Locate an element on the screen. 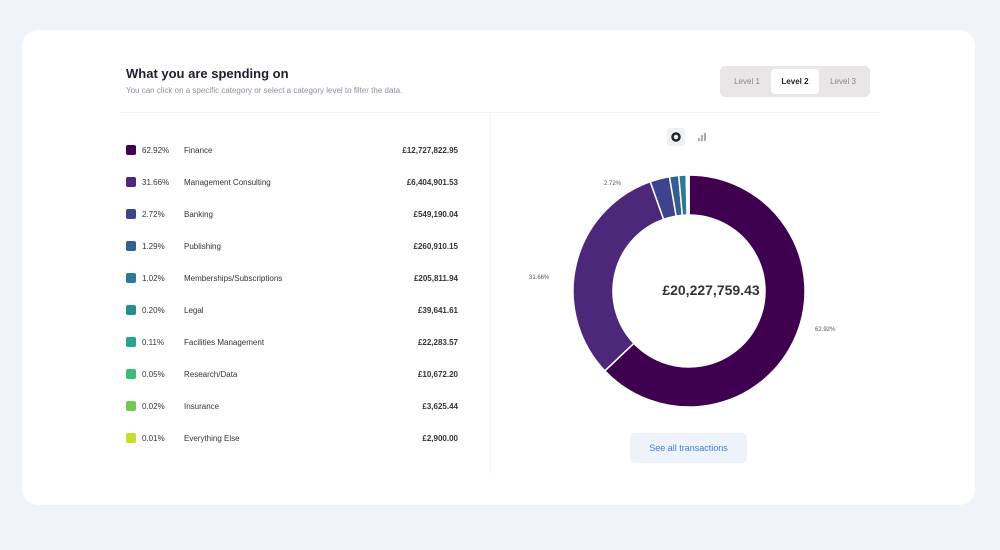 Image resolution: width=1000 pixels, height=550 pixels. category-amount: £2,900.00 is located at coordinates (440, 438).